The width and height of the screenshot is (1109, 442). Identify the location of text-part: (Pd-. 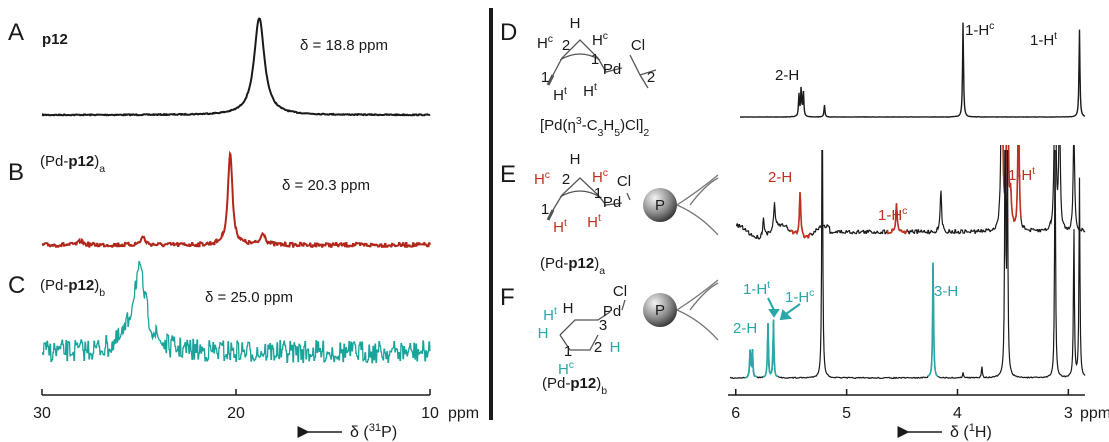
(554, 263).